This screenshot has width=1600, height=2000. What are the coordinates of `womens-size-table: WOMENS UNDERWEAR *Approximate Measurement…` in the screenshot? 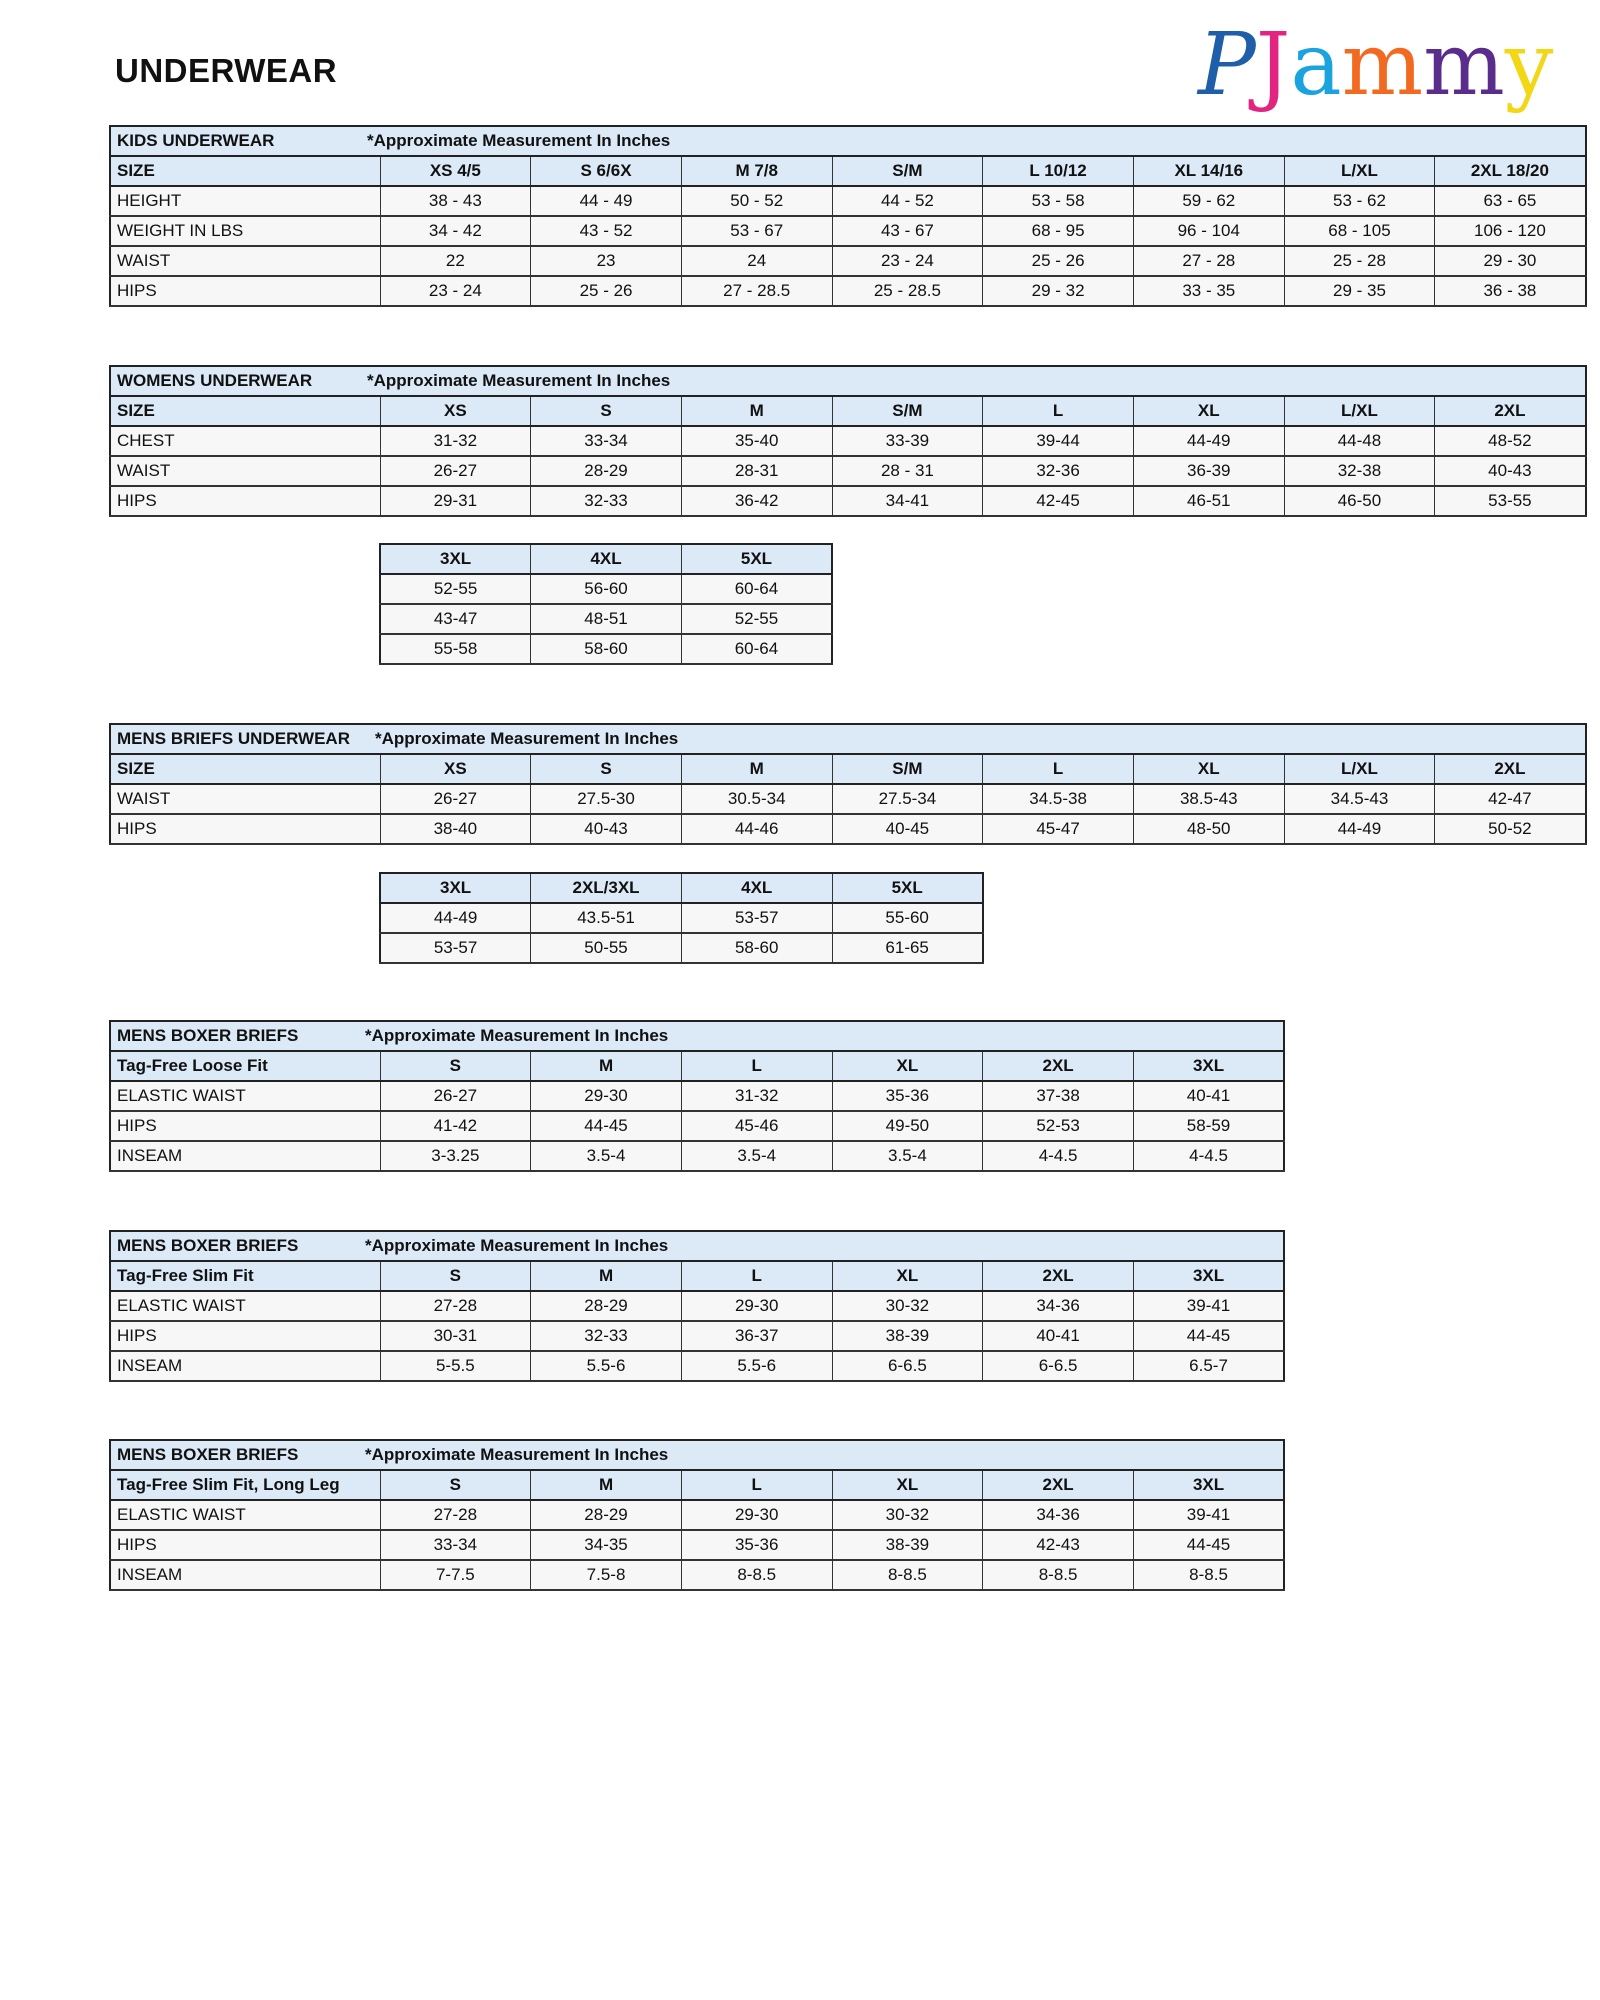 It's located at (848, 441).